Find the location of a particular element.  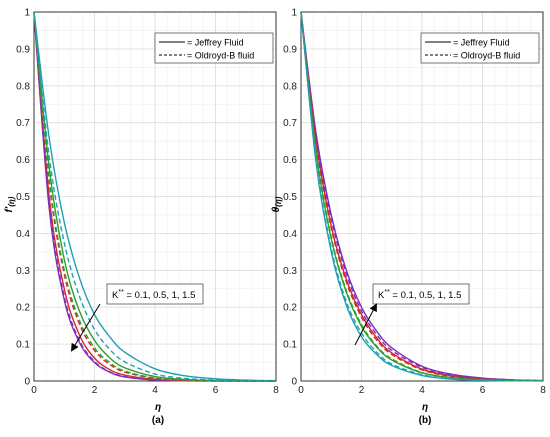

y-axis-label: θ(η) is located at coordinates (277, 204).